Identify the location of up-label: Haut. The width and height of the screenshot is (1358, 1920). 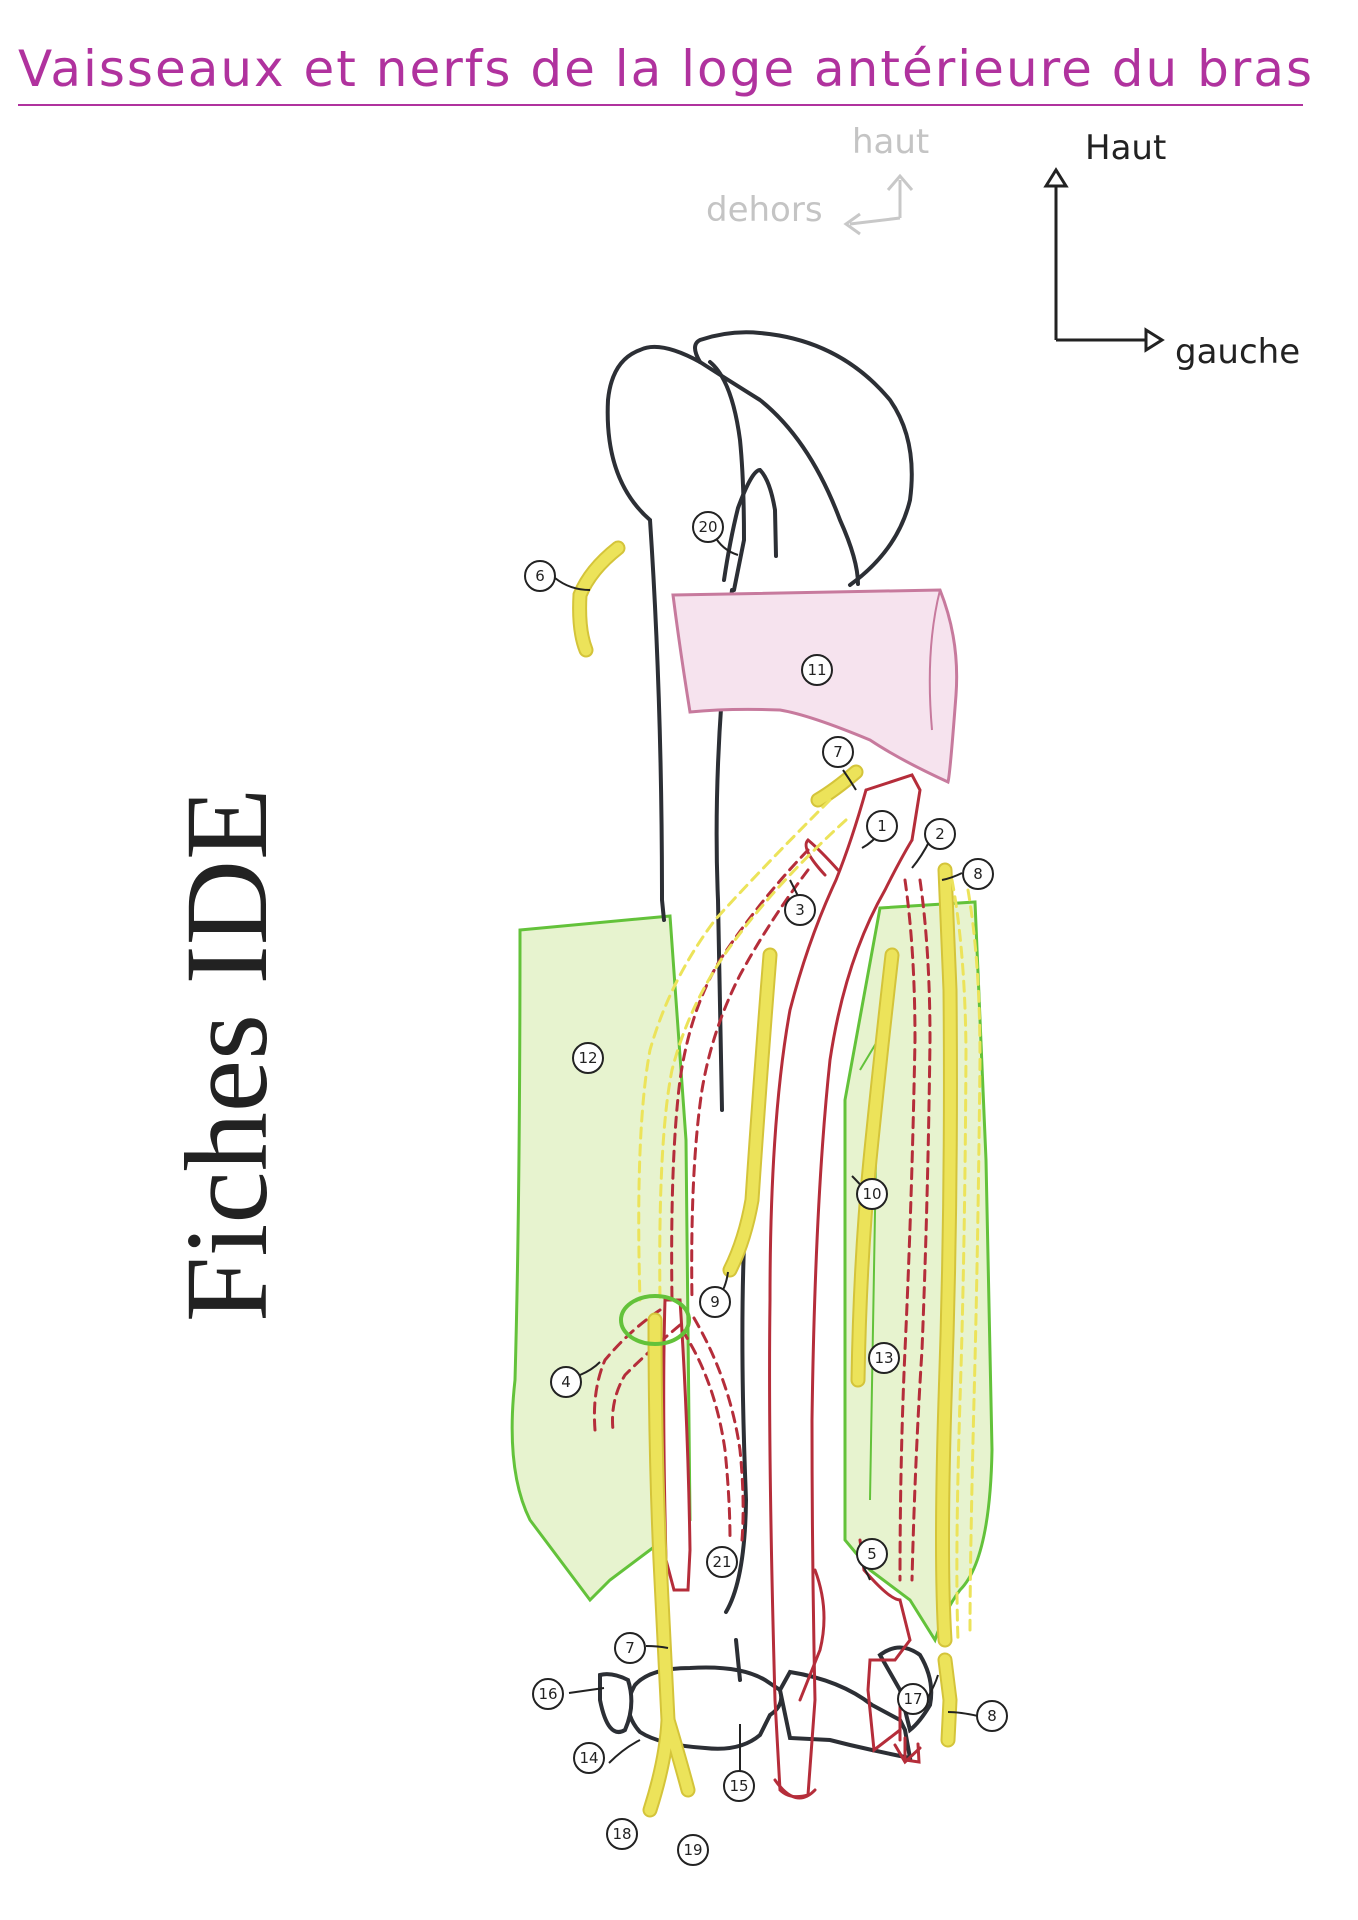
(1126, 148).